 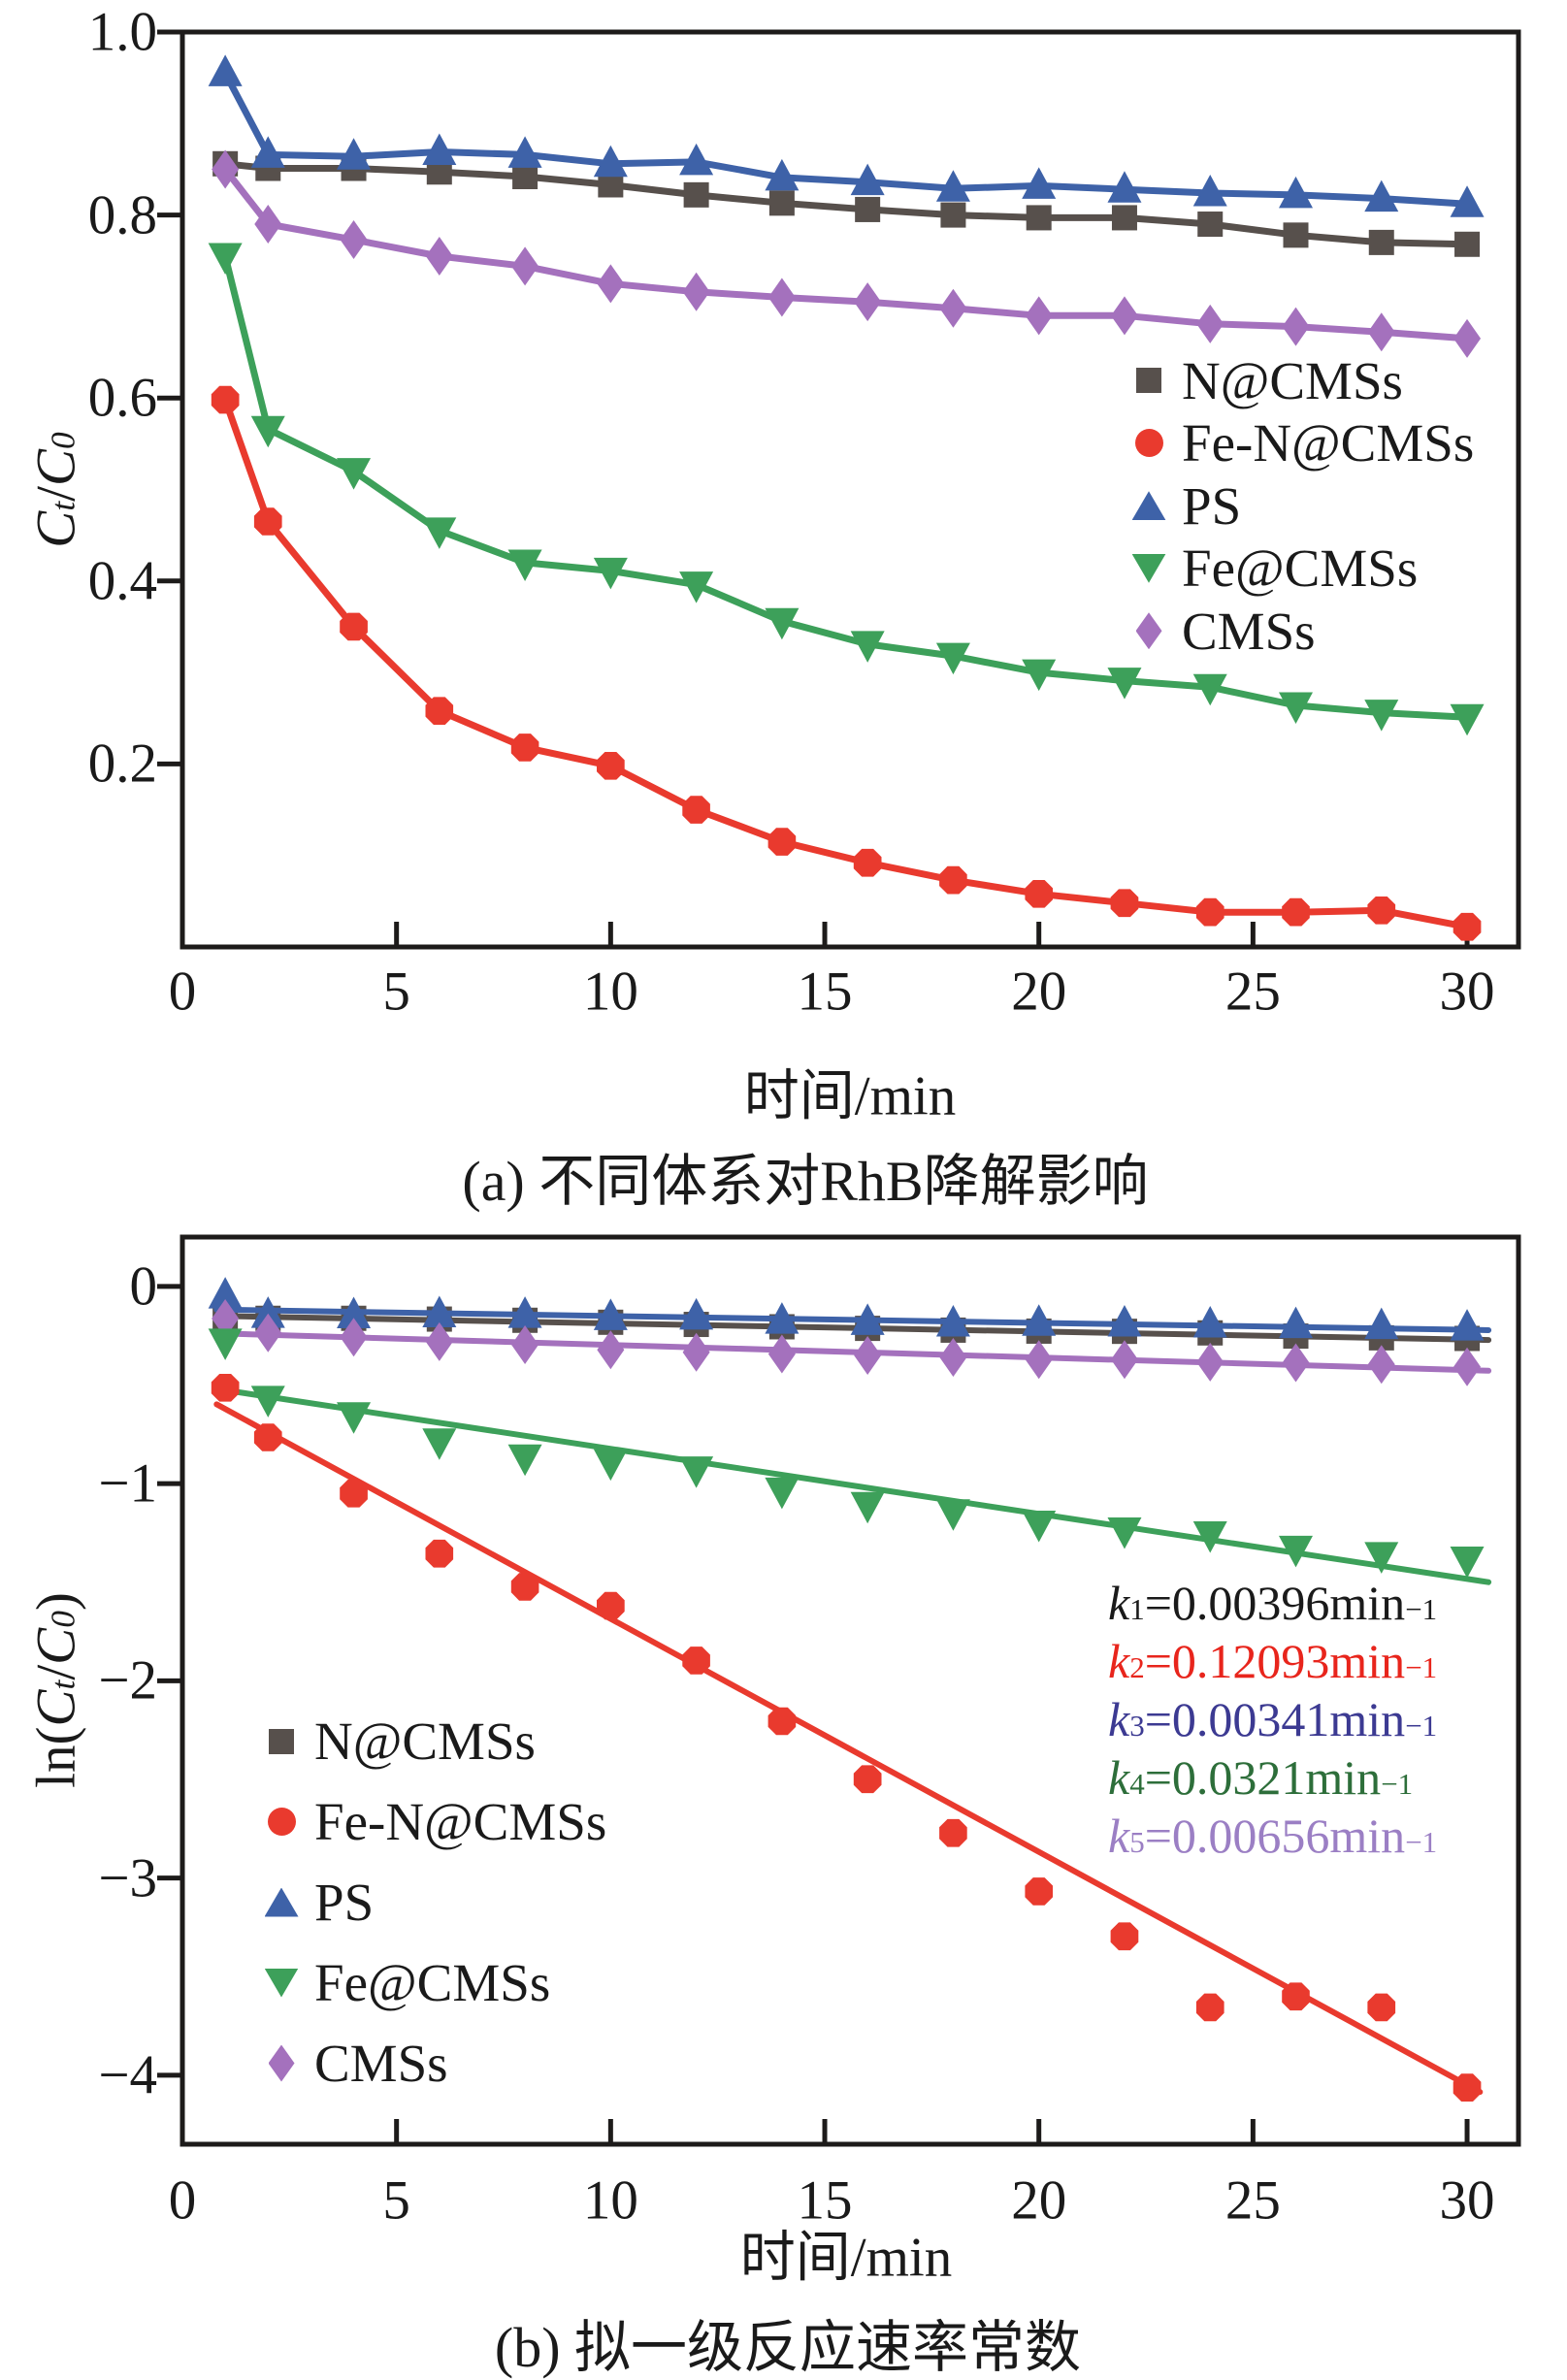 What do you see at coordinates (1273, 1661) in the screenshot?
I see `rate-constant-k2: k2=0.12093min−1` at bounding box center [1273, 1661].